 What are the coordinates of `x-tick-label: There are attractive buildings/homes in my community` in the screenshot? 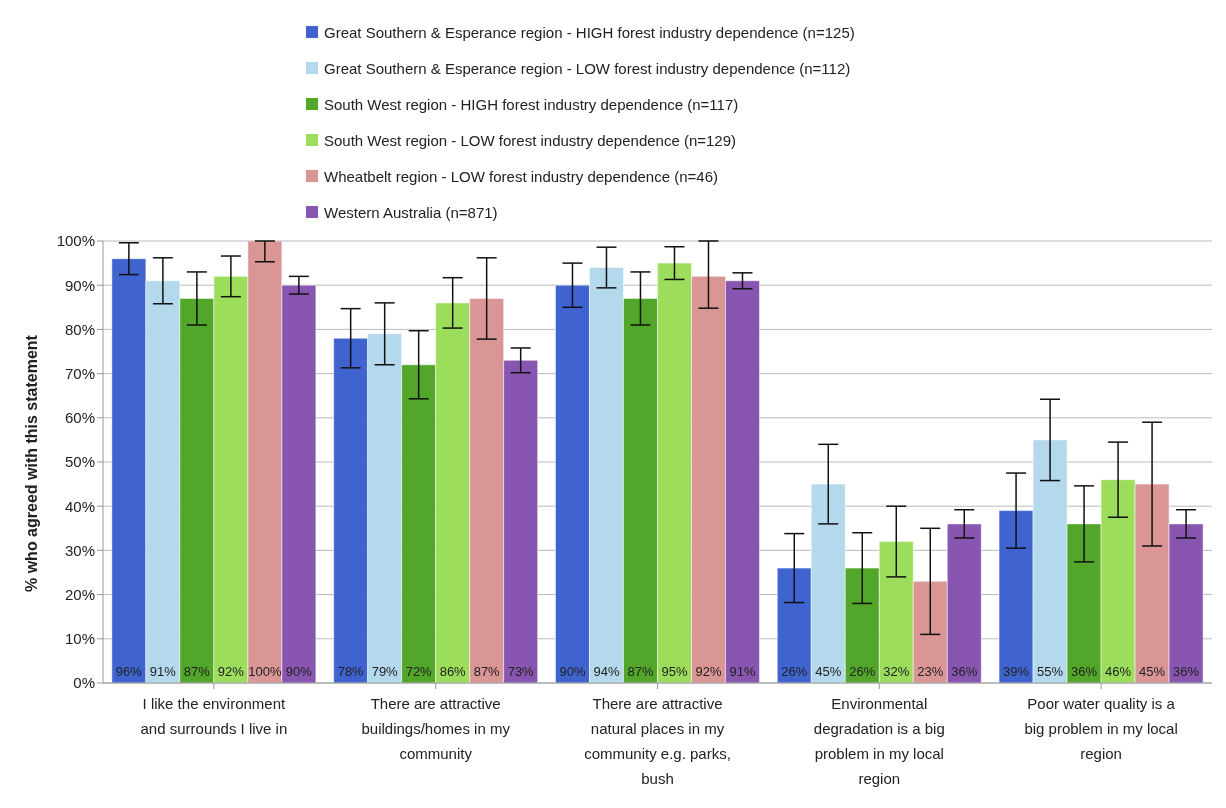 It's located at (436, 728).